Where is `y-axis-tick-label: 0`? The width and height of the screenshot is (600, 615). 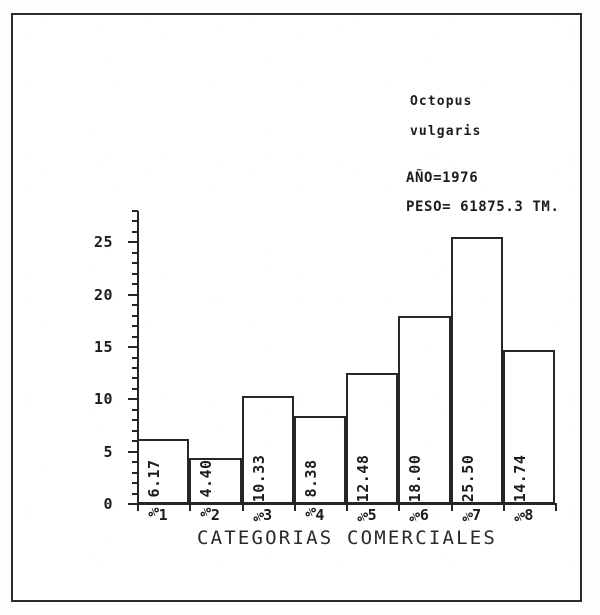 y-axis-tick-label: 0 is located at coordinates (108, 504).